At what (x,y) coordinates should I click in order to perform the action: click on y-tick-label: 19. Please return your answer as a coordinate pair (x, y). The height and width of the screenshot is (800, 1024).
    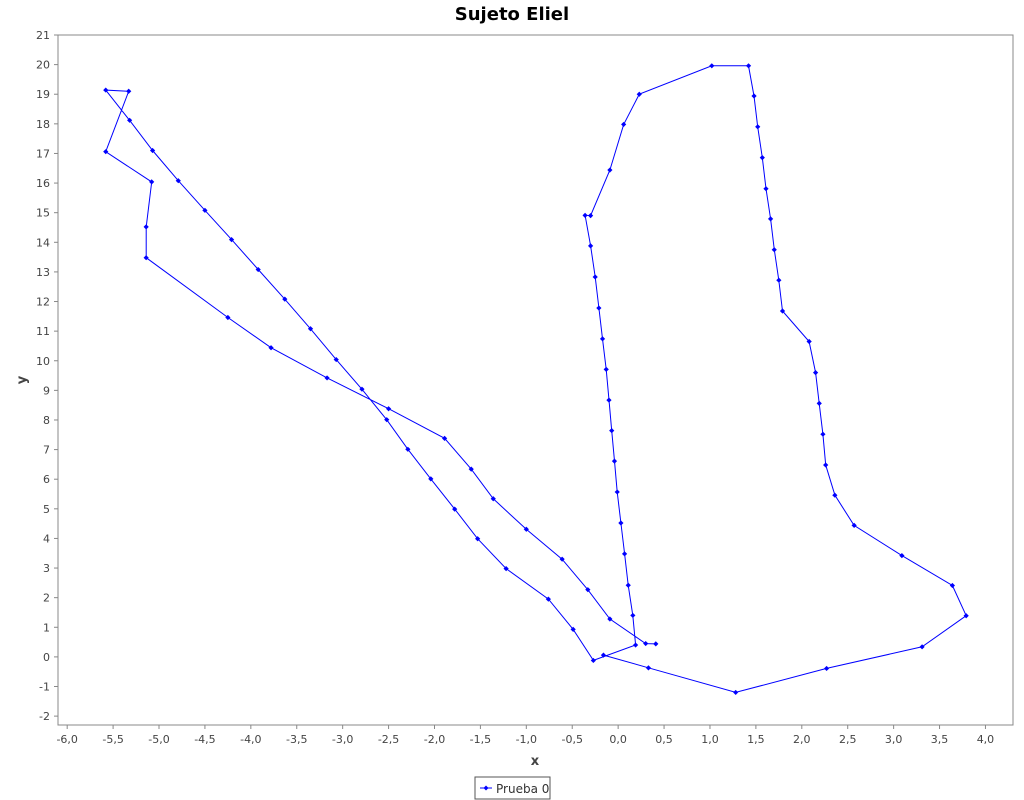
    Looking at the image, I should click on (43, 94).